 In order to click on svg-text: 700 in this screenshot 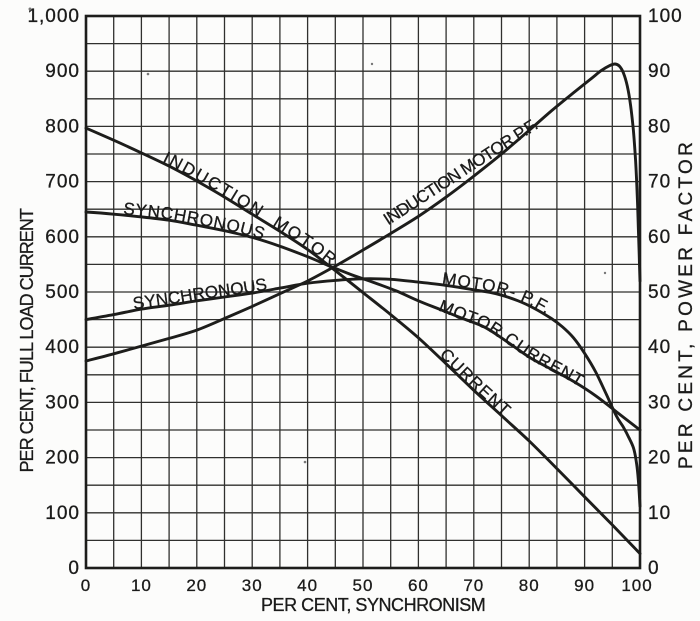, I will do `click(62, 182)`.